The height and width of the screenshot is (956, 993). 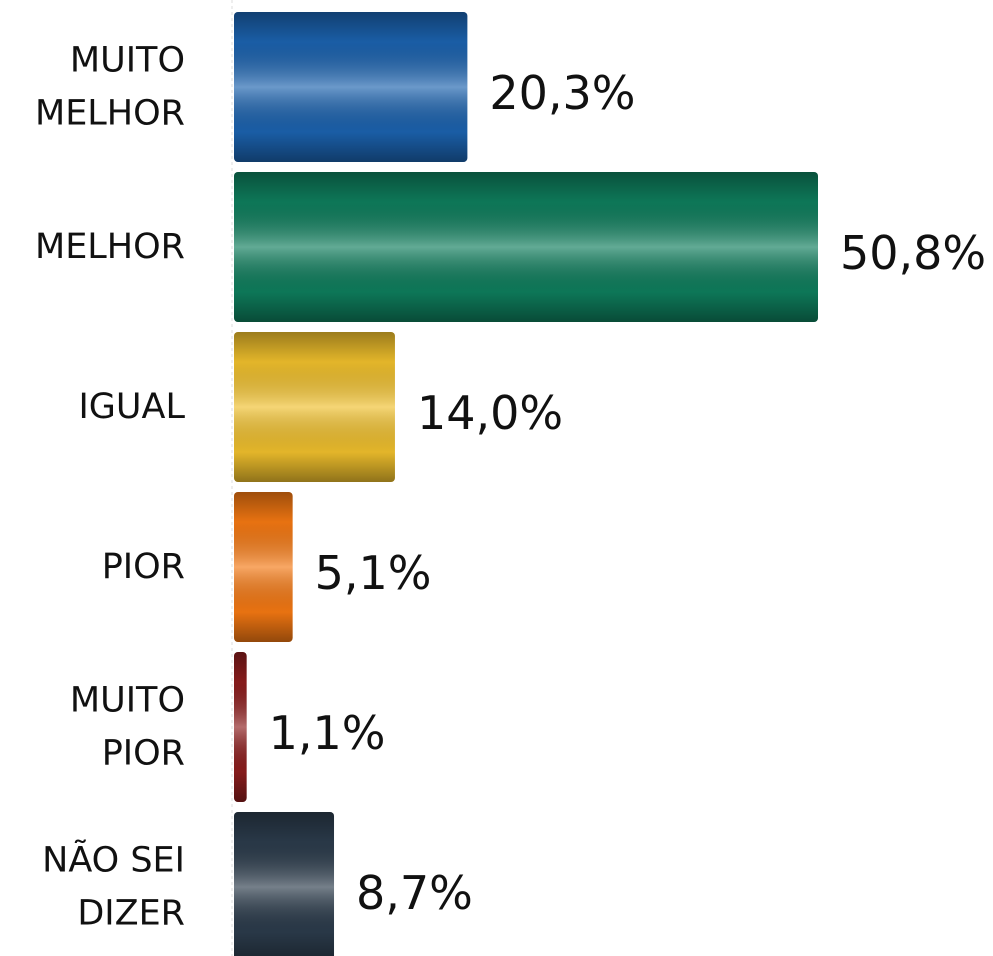 I want to click on value-label: 20,3%, so click(x=562, y=93).